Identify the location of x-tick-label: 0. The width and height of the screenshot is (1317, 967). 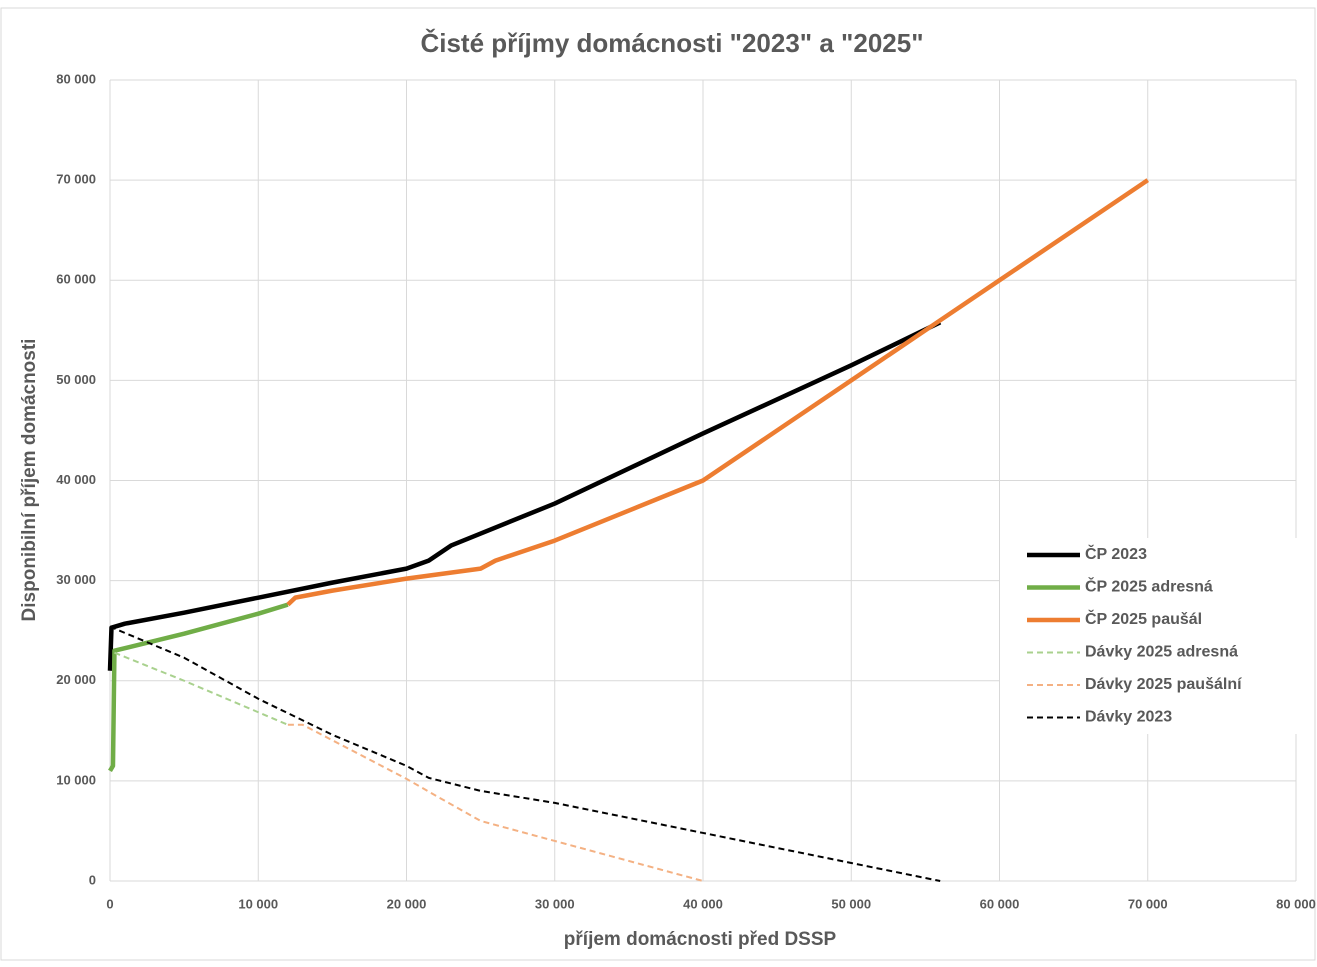
(109, 903).